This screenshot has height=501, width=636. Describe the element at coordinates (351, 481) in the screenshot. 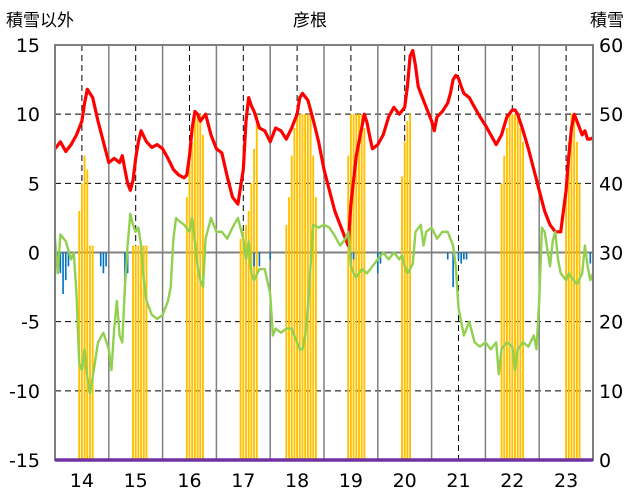

I see `x-tick-label: 19` at that location.